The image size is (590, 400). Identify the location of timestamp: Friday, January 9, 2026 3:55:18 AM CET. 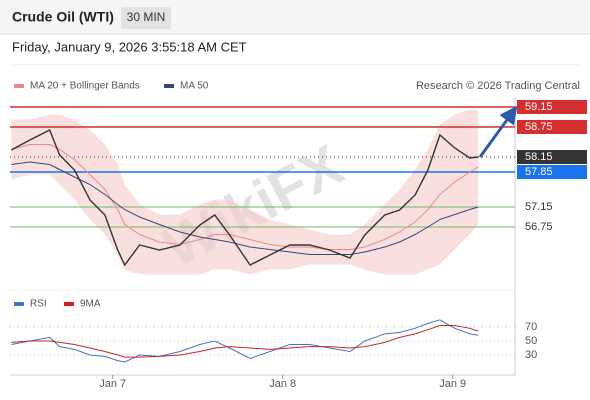
(129, 46).